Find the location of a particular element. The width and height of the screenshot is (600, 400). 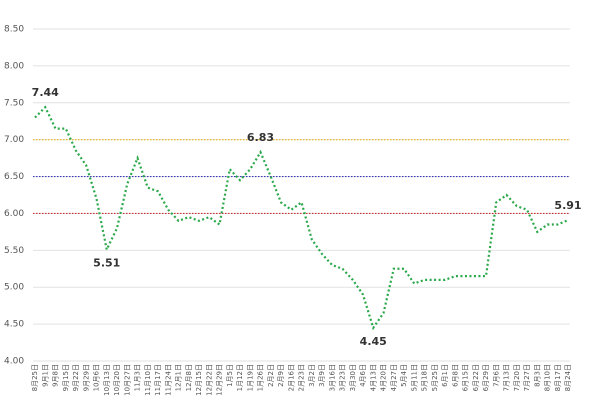

x-tick-label: 8月17日 is located at coordinates (558, 377).